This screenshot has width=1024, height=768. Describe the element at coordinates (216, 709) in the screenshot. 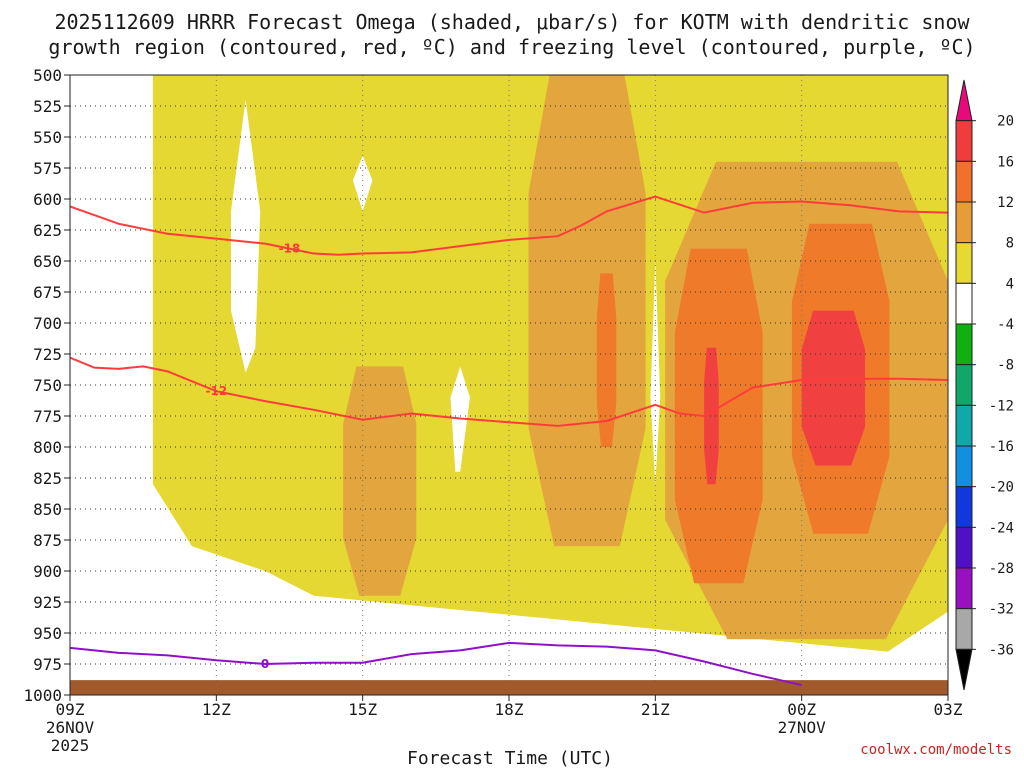

I see `x-tick-label: 12Z` at that location.